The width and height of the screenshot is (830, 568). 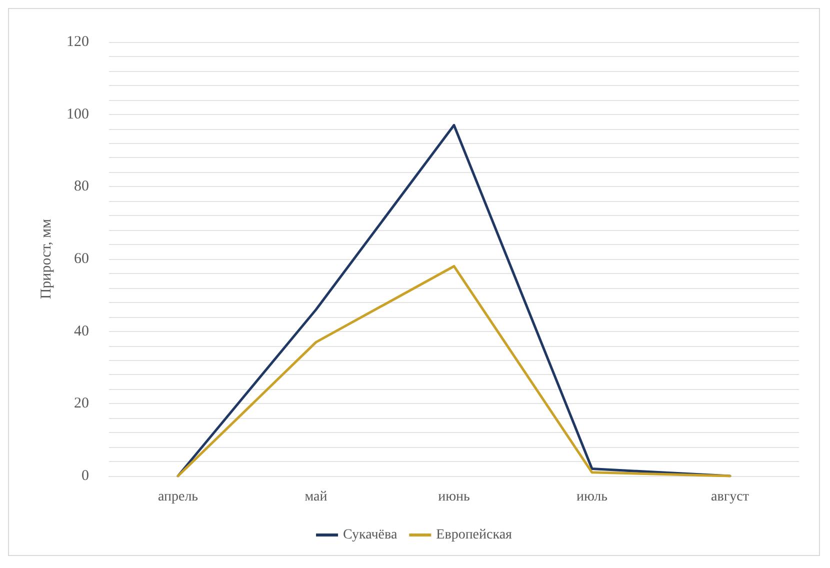 What do you see at coordinates (81, 259) in the screenshot?
I see `y-tick-label: 60` at bounding box center [81, 259].